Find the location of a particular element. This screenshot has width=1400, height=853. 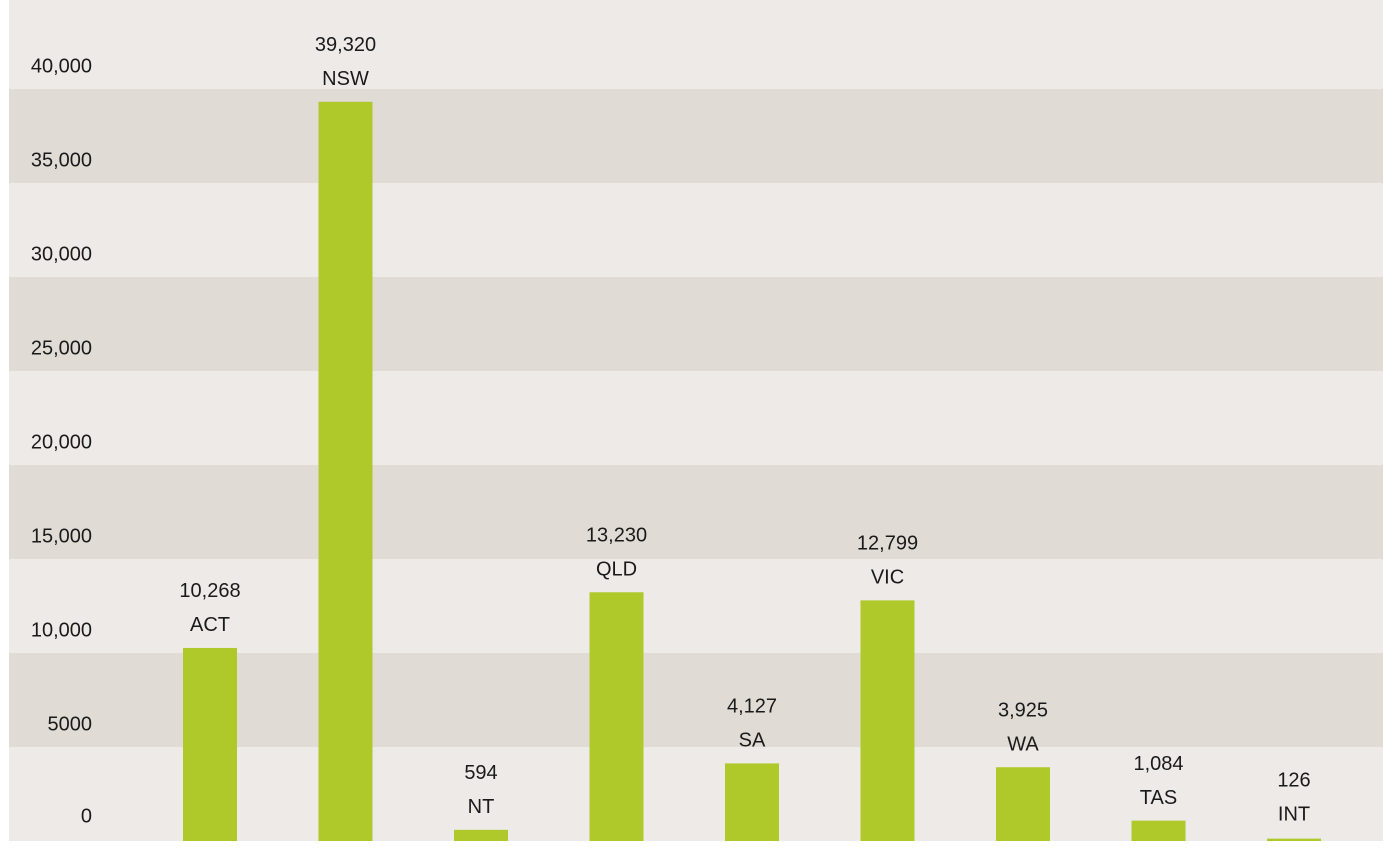

y-tick-label: 0 is located at coordinates (86, 816).